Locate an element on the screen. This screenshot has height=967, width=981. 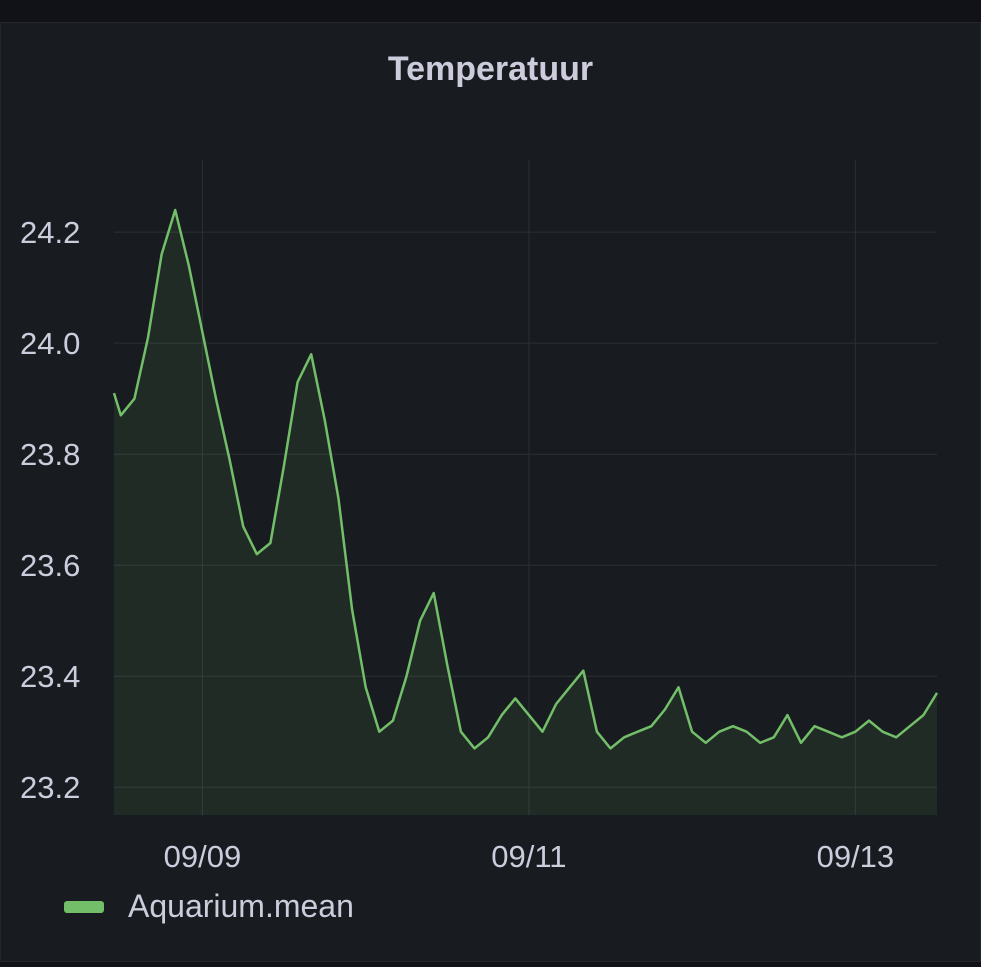
x-tick-label: 09/11 is located at coordinates (528, 856).